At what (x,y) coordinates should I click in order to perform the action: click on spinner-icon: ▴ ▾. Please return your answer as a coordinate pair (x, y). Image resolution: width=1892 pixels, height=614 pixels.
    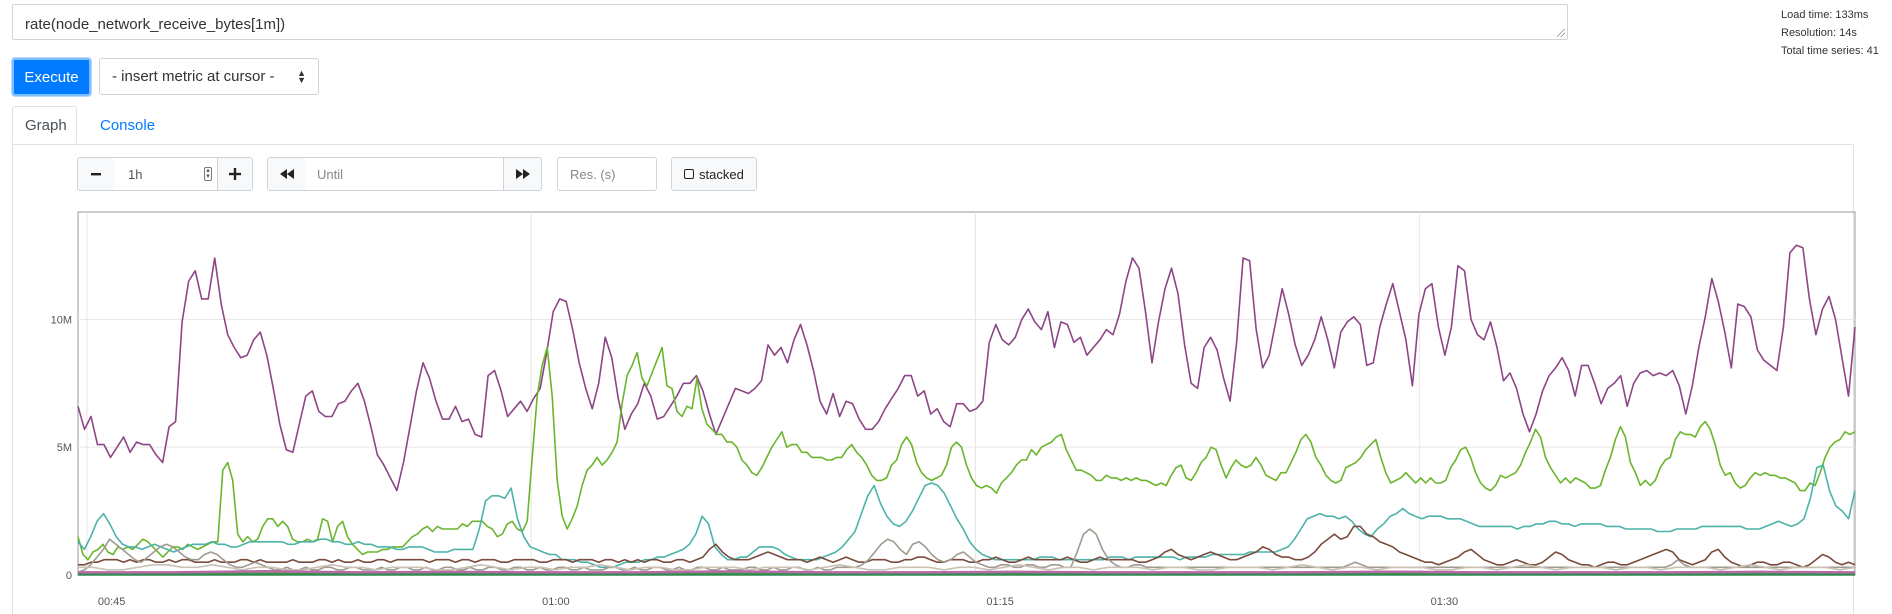
    Looking at the image, I should click on (208, 174).